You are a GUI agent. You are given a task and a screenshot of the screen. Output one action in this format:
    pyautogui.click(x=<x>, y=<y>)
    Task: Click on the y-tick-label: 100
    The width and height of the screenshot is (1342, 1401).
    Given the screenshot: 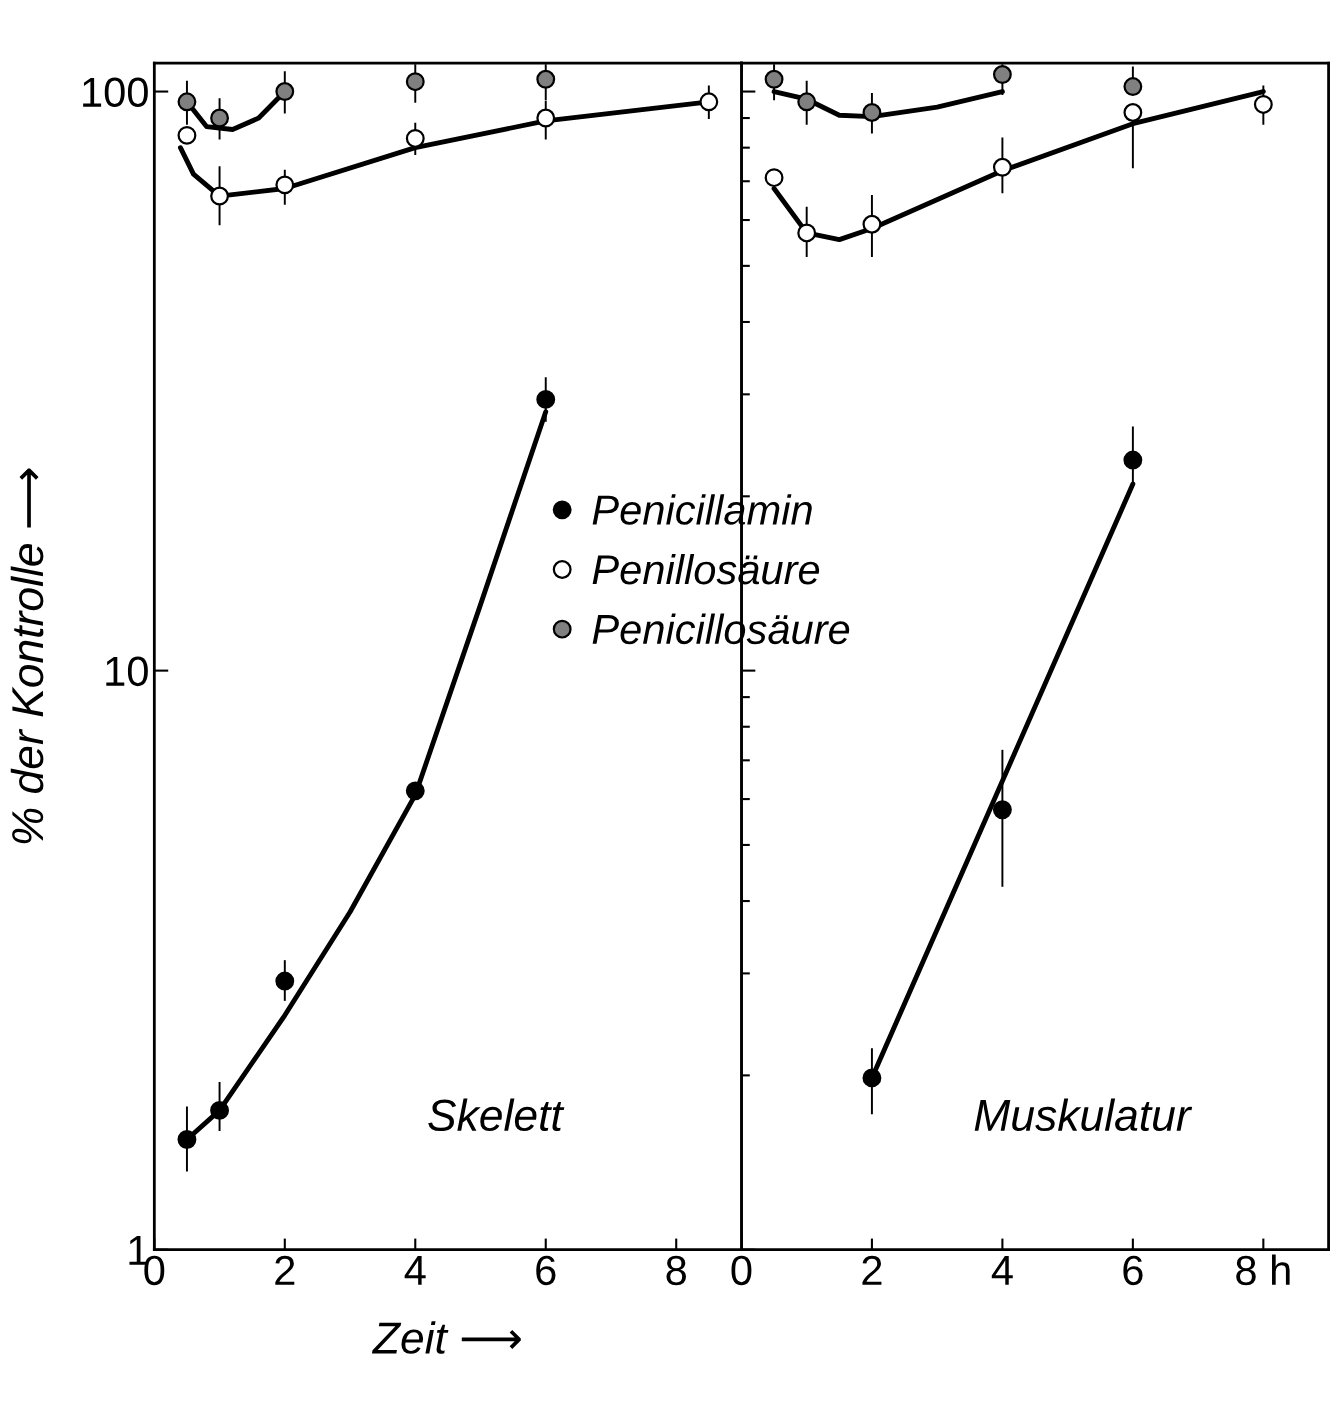 What is the action you would take?
    pyautogui.click(x=115, y=92)
    